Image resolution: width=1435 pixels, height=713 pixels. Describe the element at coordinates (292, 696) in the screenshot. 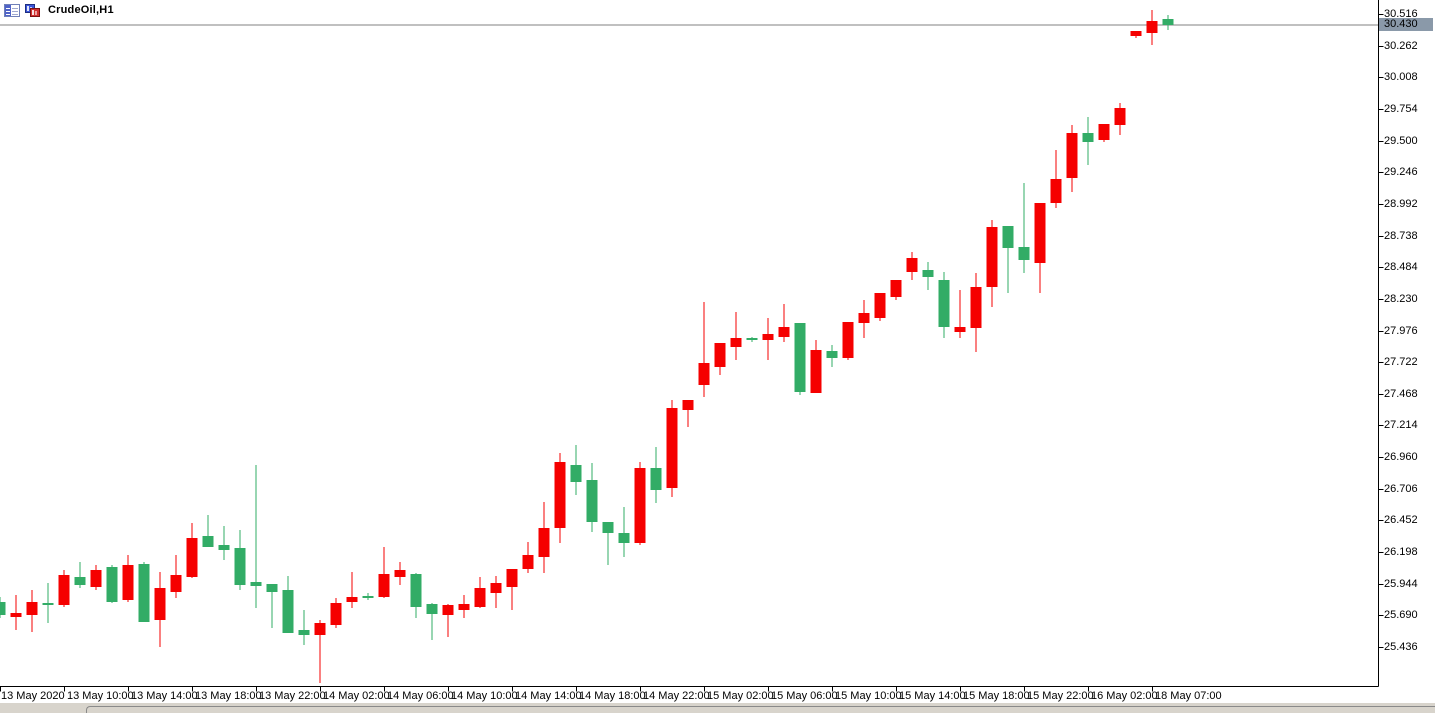

I see `time-tick-label: 13 May 22:00` at that location.